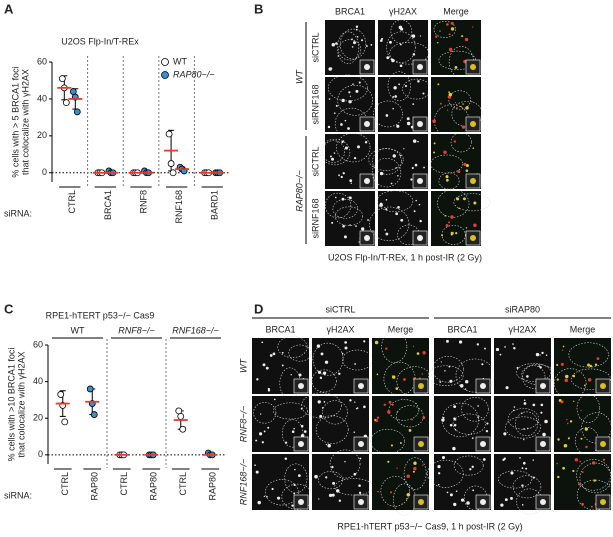 The image size is (613, 537). Describe the element at coordinates (280, 329) in the screenshot. I see `channel-label: BRCA1` at that location.